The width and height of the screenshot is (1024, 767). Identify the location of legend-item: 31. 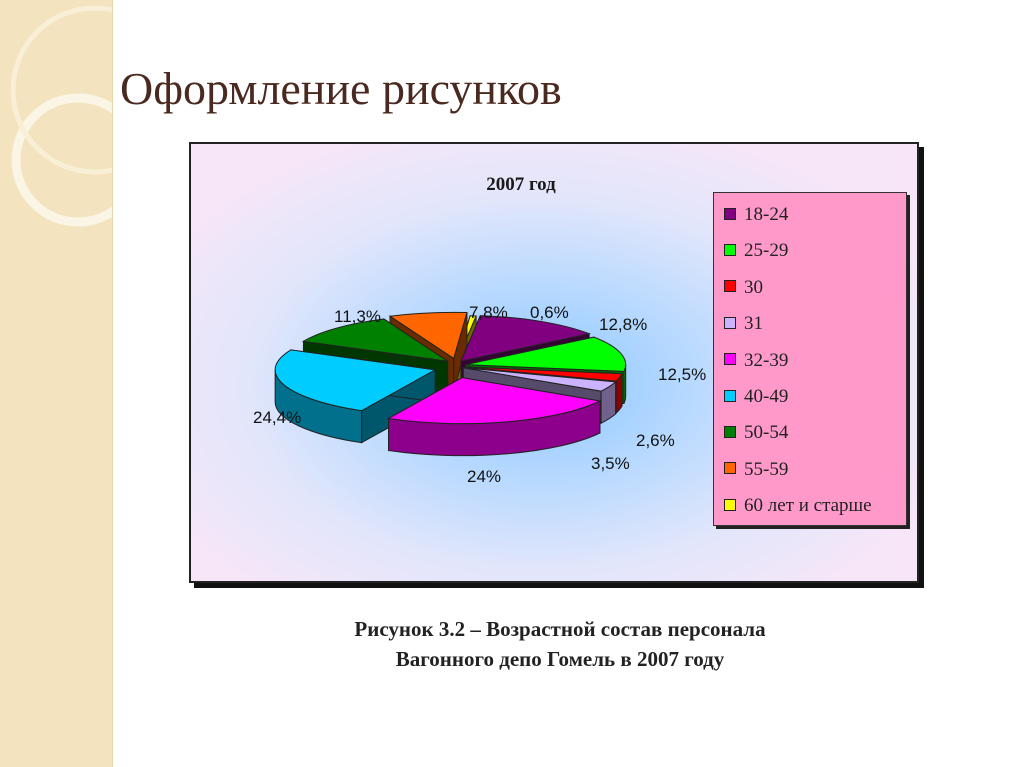
(743, 324).